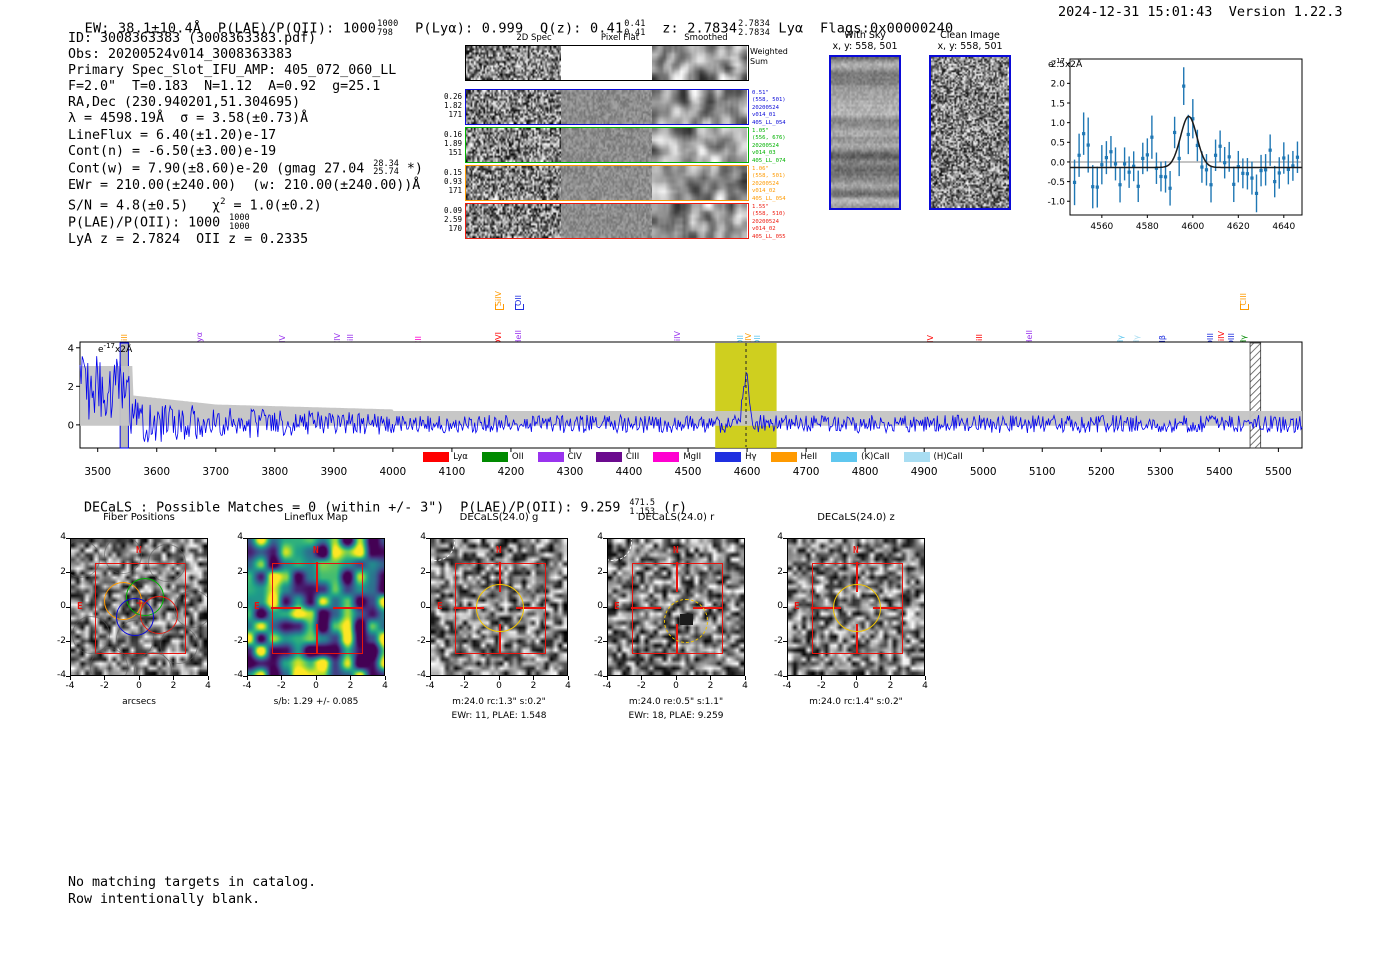  Describe the element at coordinates (239, 222) in the screenshot. I see `info-plae-range: 1000 1000` at that location.